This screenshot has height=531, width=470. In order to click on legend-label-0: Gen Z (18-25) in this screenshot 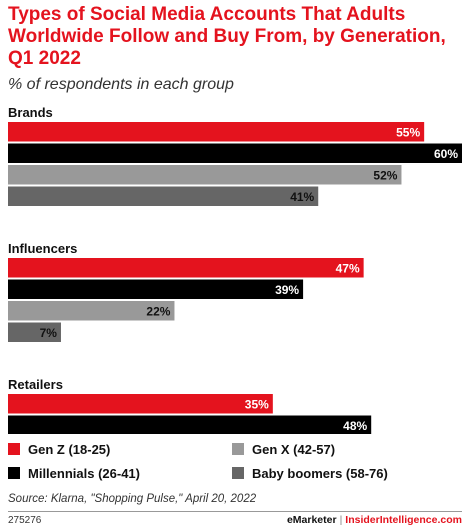, I will do `click(69, 449)`.